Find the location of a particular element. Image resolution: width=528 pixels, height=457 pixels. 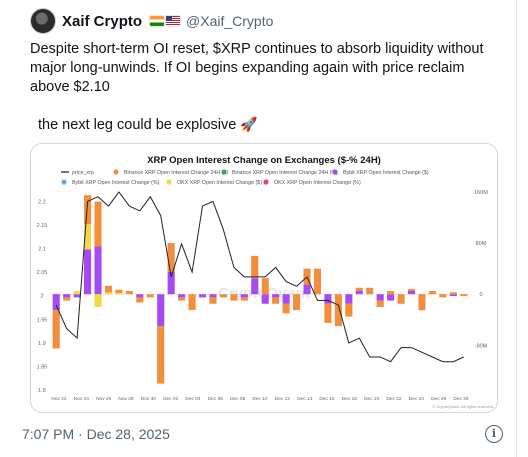

x-tick: Dec 28 is located at coordinates (461, 399).